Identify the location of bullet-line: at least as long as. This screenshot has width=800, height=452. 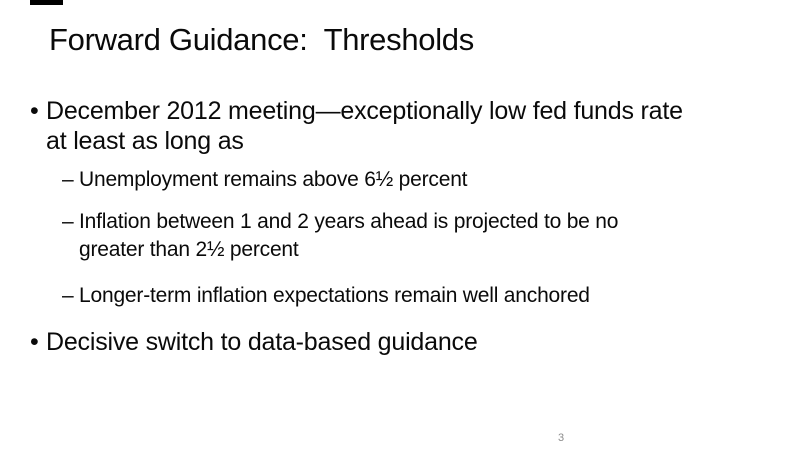
(145, 141).